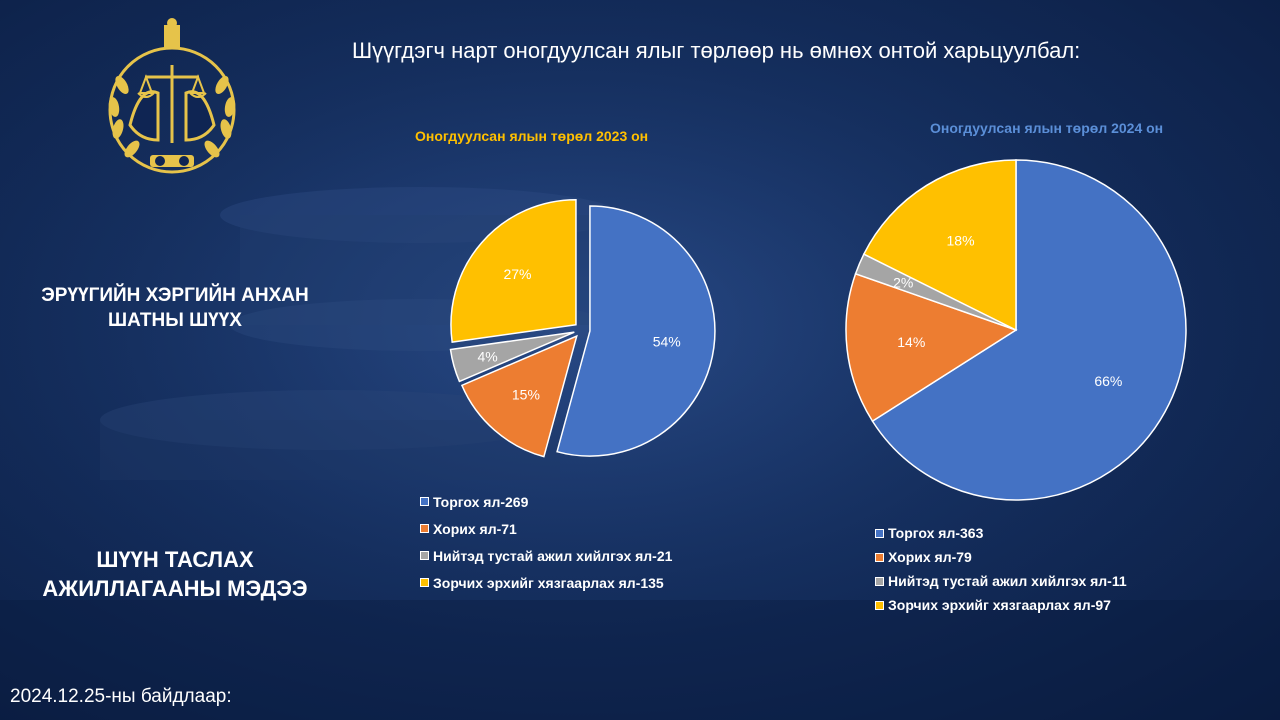  What do you see at coordinates (1001, 557) in the screenshot?
I see `legend-item: Хорих ял-79` at bounding box center [1001, 557].